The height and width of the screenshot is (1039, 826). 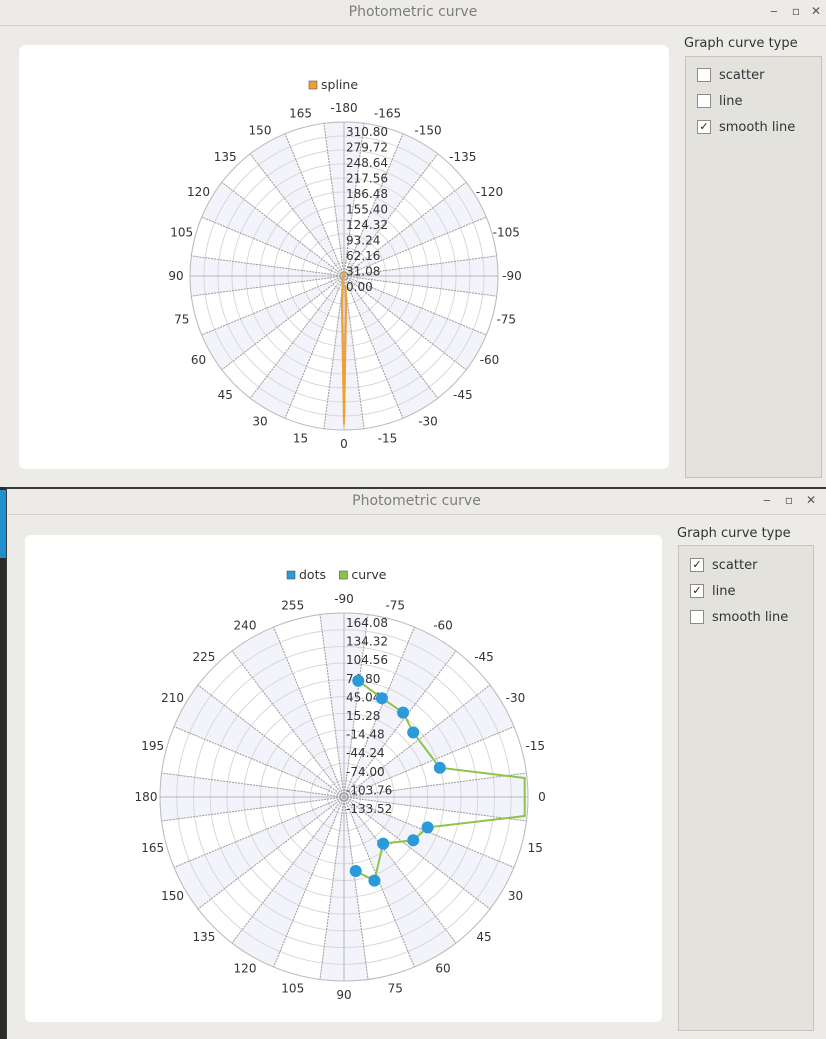 What do you see at coordinates (367, 660) in the screenshot?
I see `radial-label: 104.56` at bounding box center [367, 660].